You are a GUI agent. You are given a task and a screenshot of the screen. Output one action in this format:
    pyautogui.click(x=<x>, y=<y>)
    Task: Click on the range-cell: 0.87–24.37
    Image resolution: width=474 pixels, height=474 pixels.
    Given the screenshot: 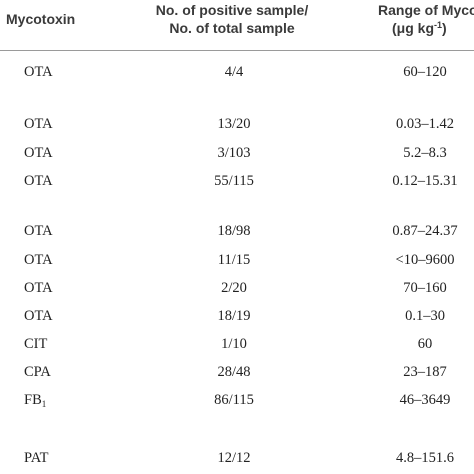 What is the action you would take?
    pyautogui.click(x=425, y=231)
    